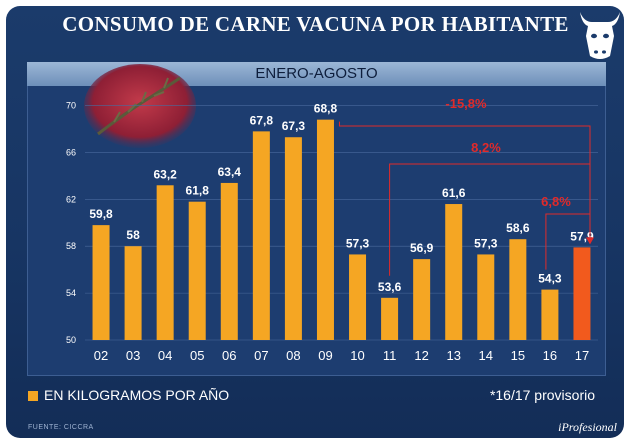 This screenshot has width=631, height=444. What do you see at coordinates (230, 172) in the screenshot?
I see `value-label: 63,4` at bounding box center [230, 172].